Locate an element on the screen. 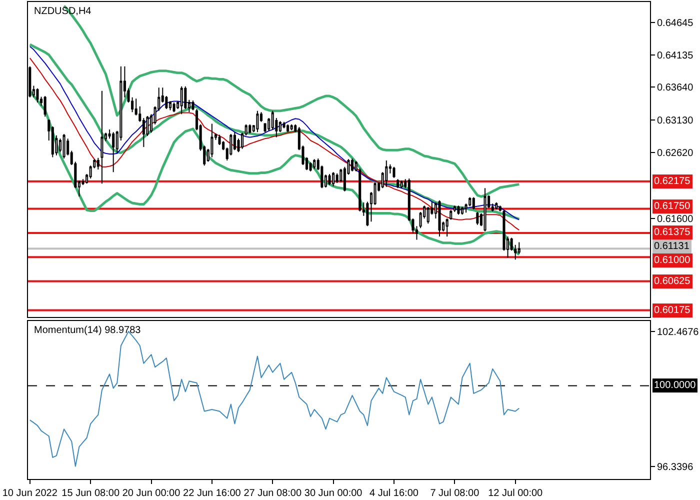  ref-line-label: 100.0000 is located at coordinates (675, 385).